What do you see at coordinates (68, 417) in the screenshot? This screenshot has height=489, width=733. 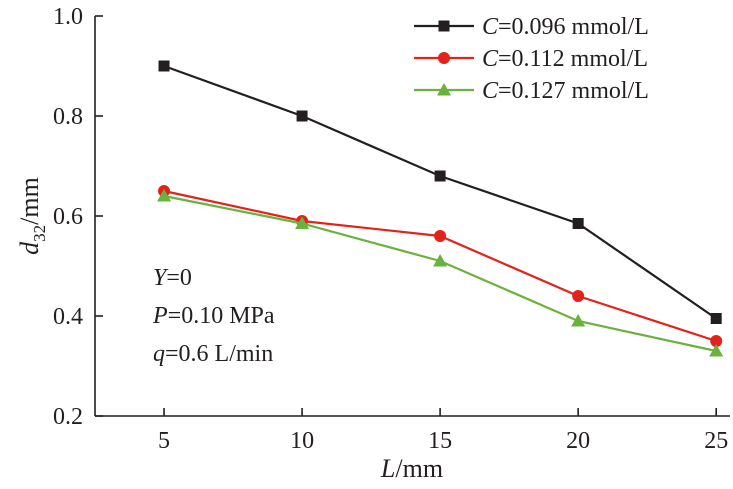 I see `y-tick-label: 0.2` at bounding box center [68, 417].